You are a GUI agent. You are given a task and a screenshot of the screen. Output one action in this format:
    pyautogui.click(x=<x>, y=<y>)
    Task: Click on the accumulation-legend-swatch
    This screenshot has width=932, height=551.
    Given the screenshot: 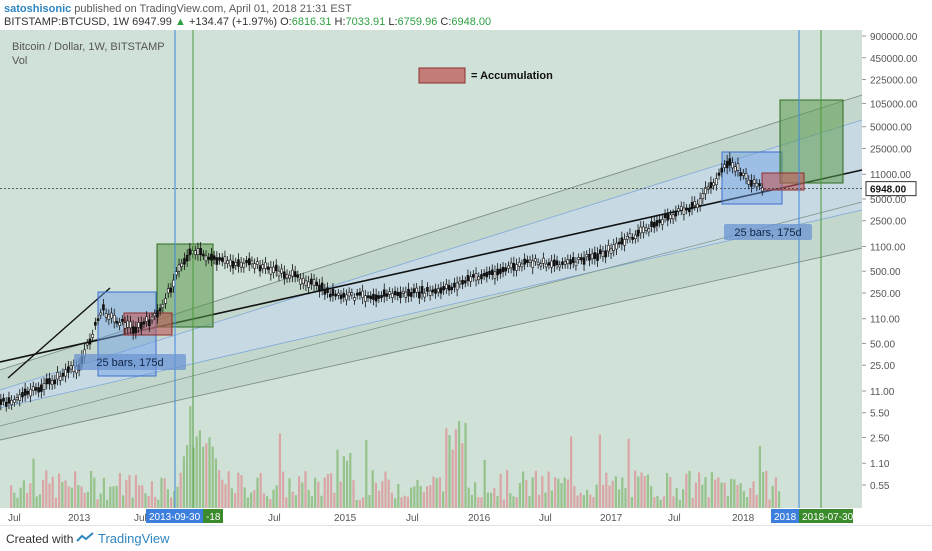 What is the action you would take?
    pyautogui.click(x=442, y=75)
    